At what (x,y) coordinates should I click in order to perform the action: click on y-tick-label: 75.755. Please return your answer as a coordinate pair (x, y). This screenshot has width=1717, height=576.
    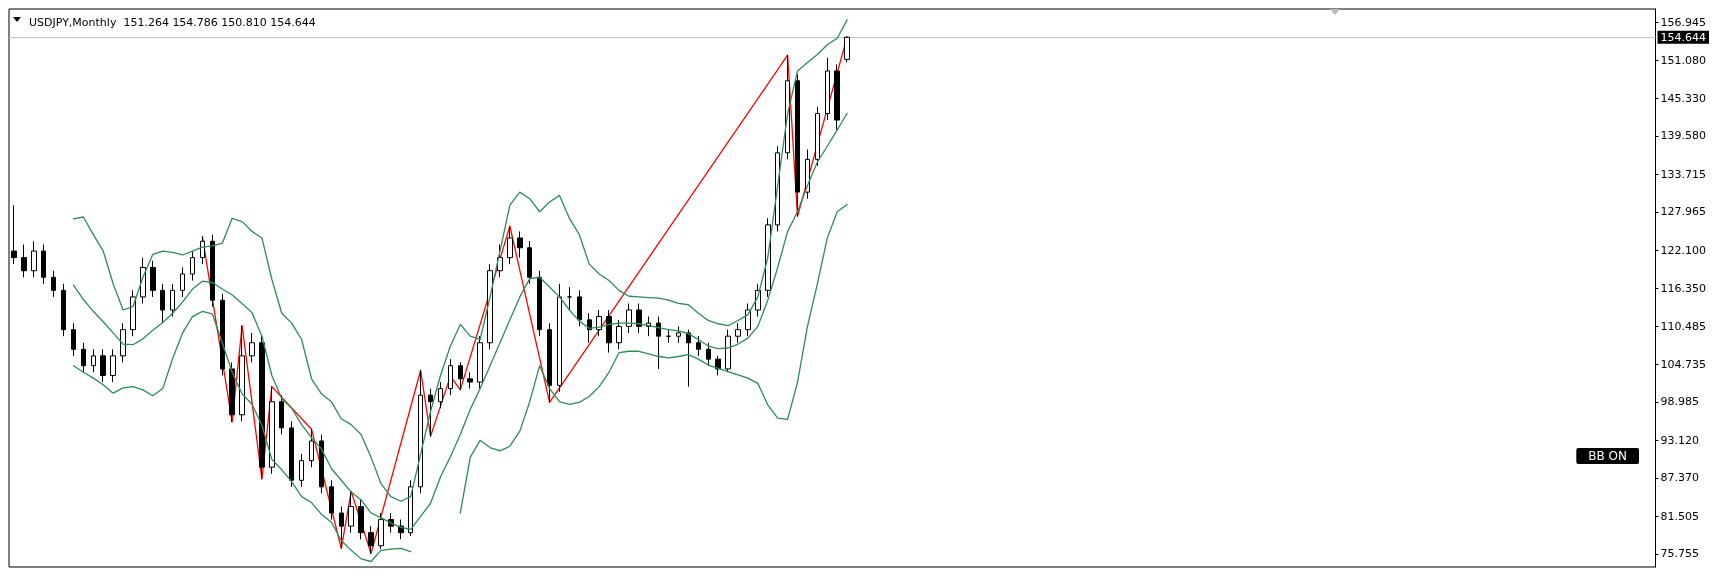
    Looking at the image, I should click on (1680, 554).